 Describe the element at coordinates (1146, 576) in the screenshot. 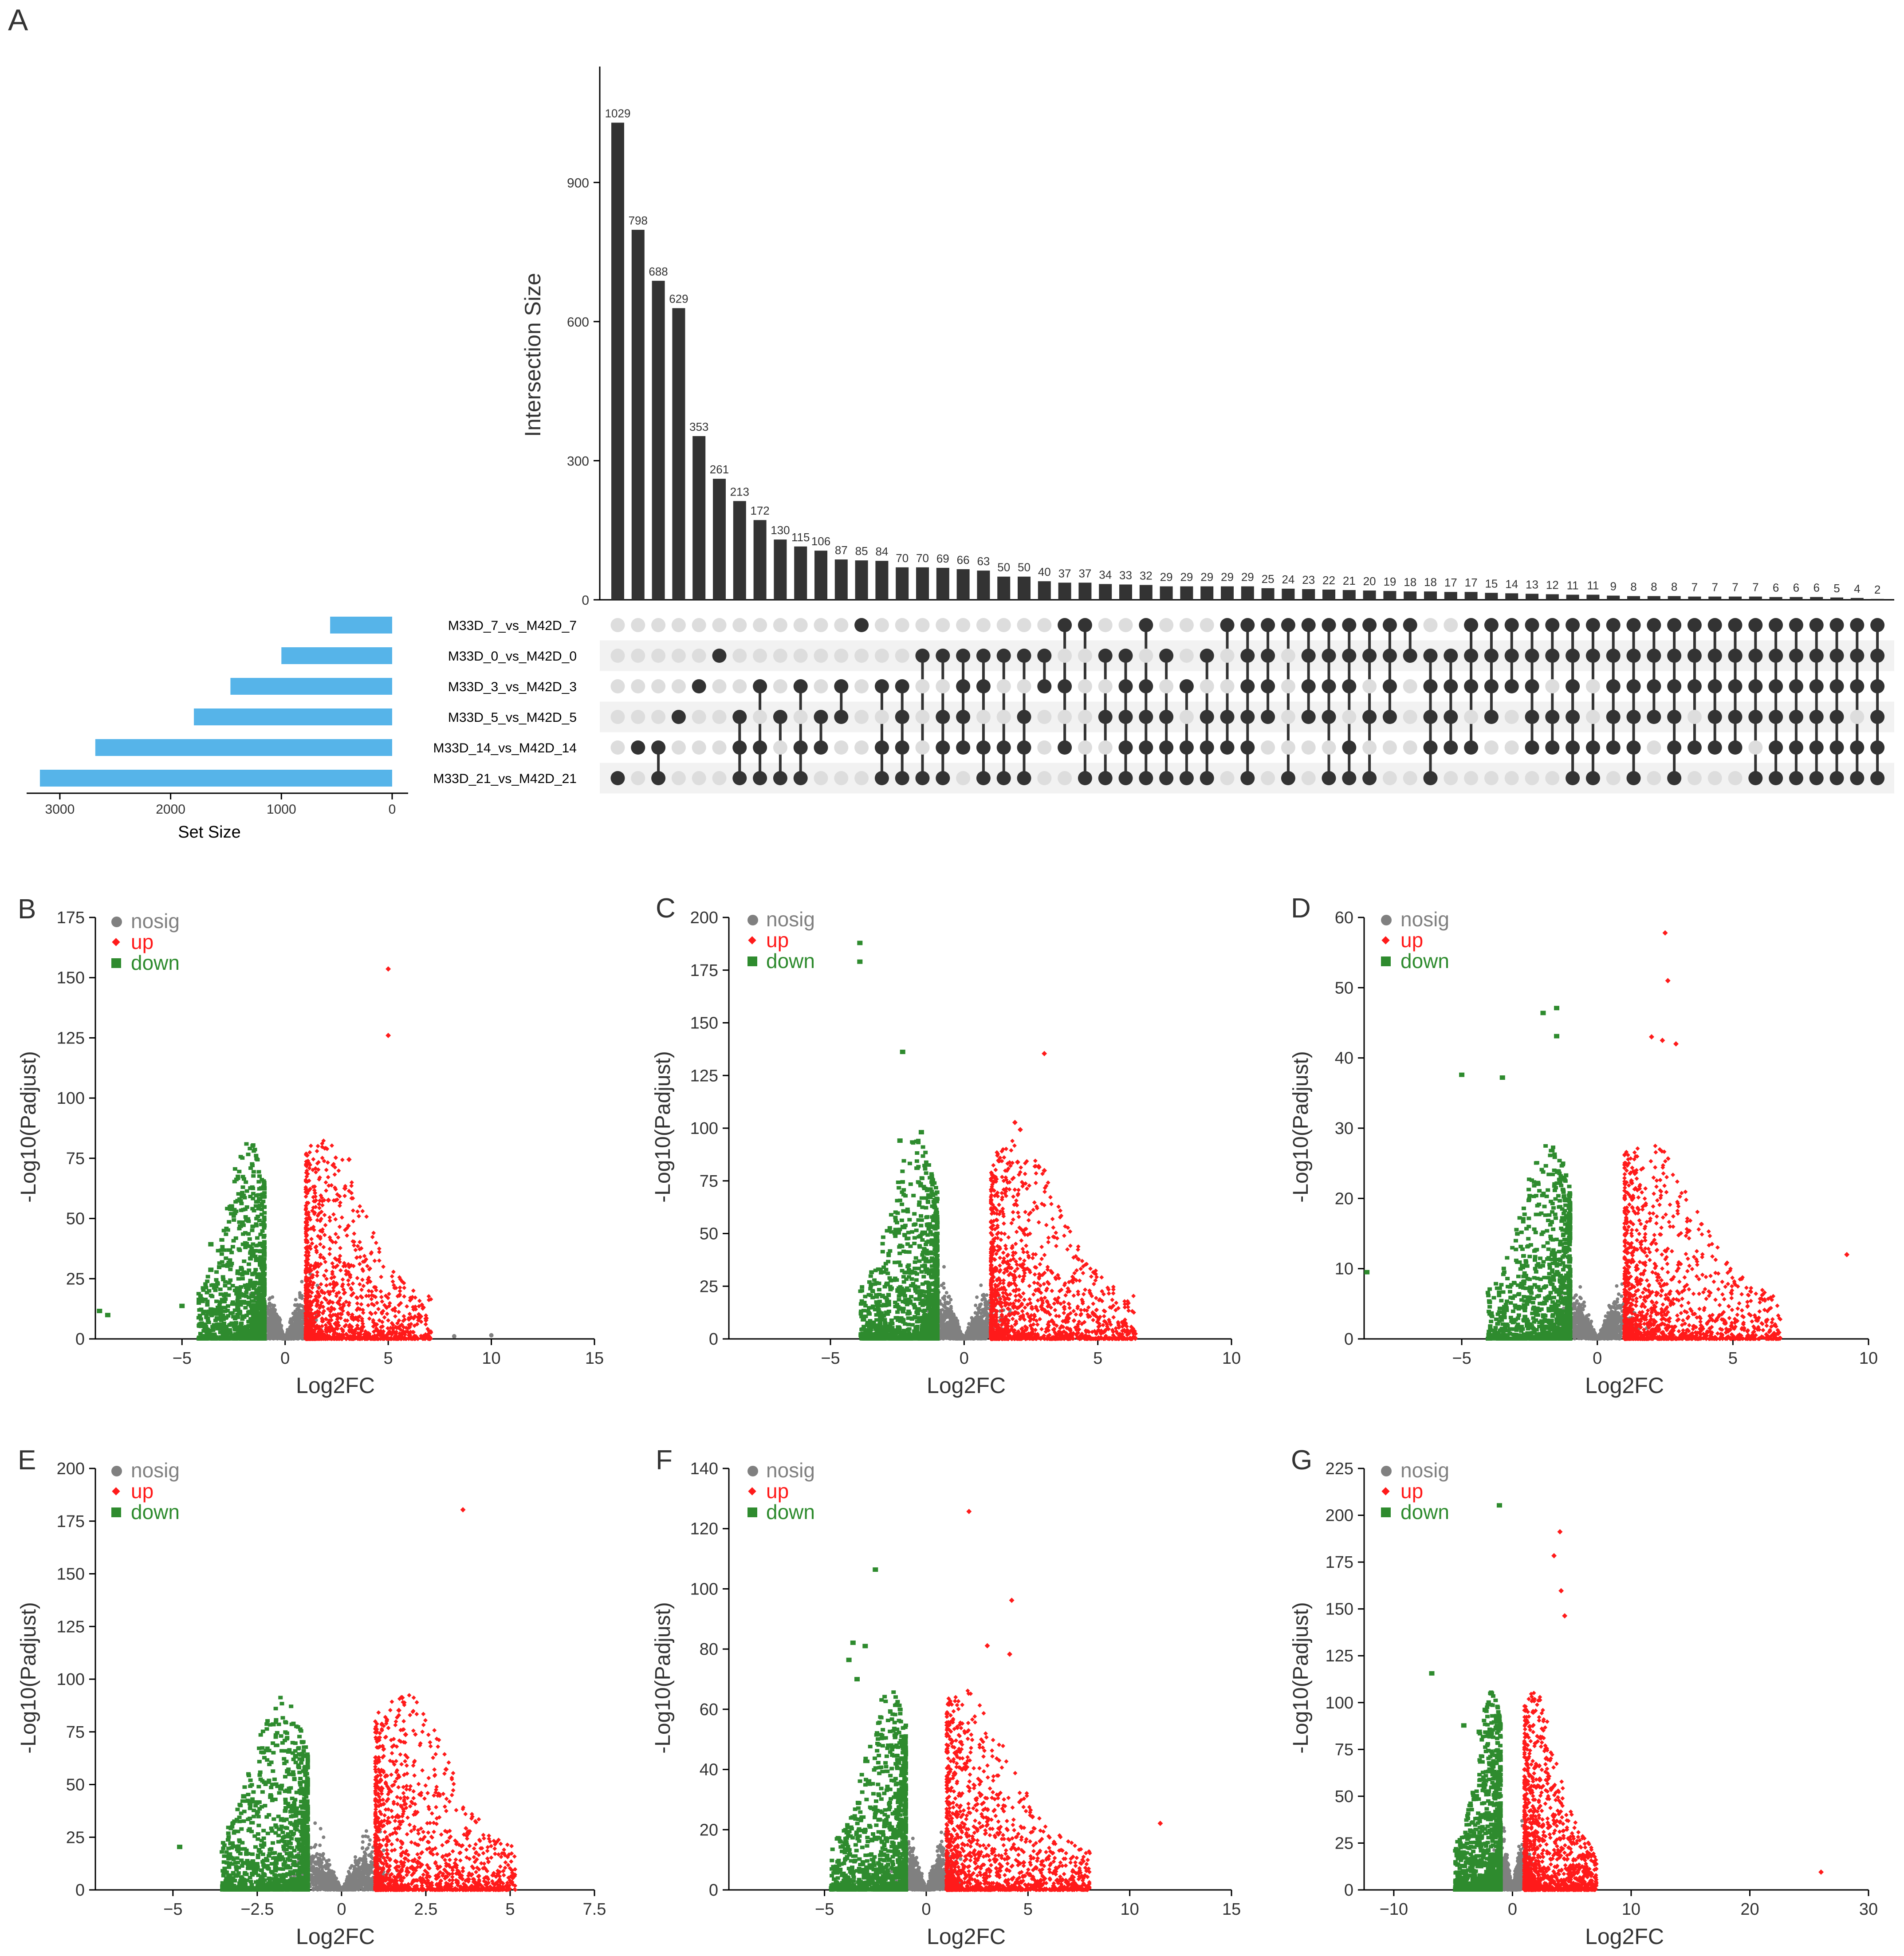

I see `intersection-bar-label: 32` at that location.